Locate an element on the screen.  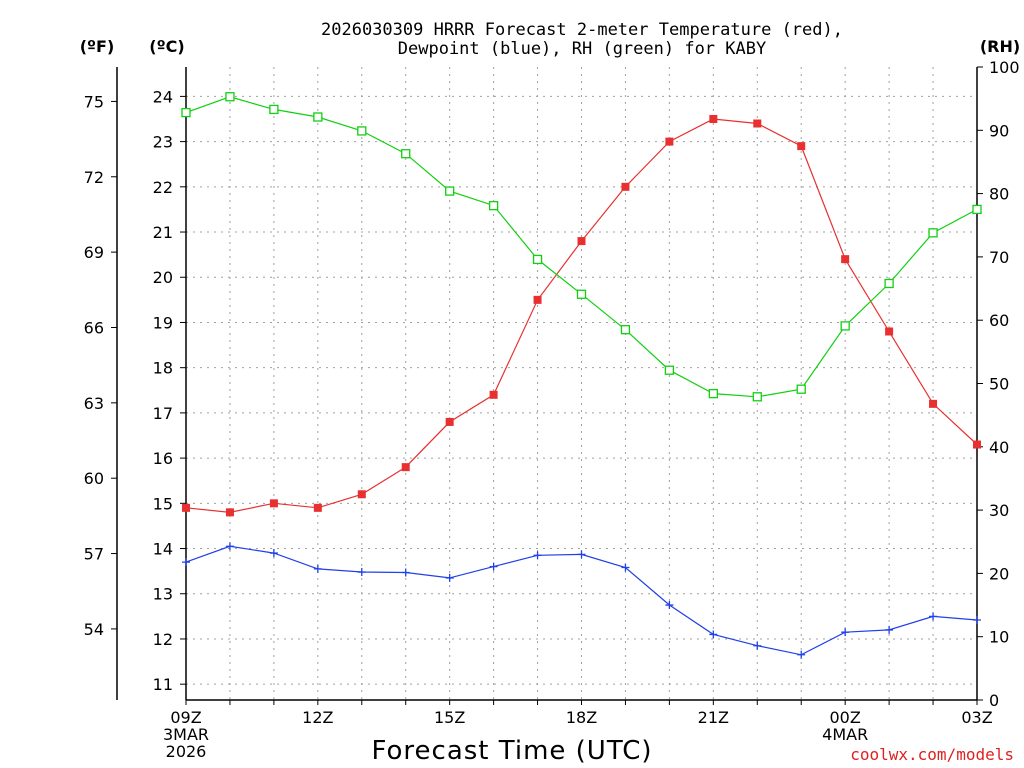
celsius-tick-label: 22 is located at coordinates (163, 187).